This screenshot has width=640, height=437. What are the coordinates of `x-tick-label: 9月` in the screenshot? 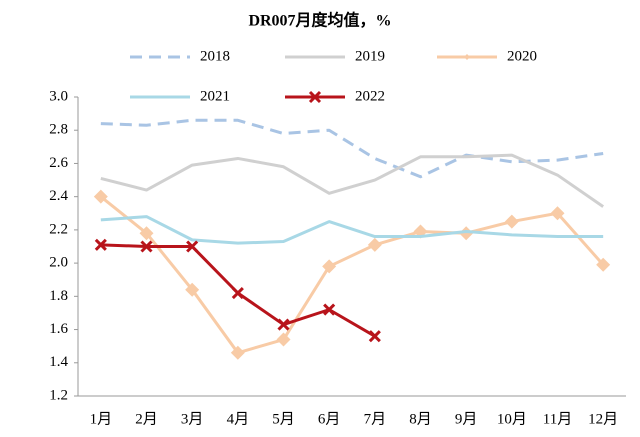 It's located at (466, 419).